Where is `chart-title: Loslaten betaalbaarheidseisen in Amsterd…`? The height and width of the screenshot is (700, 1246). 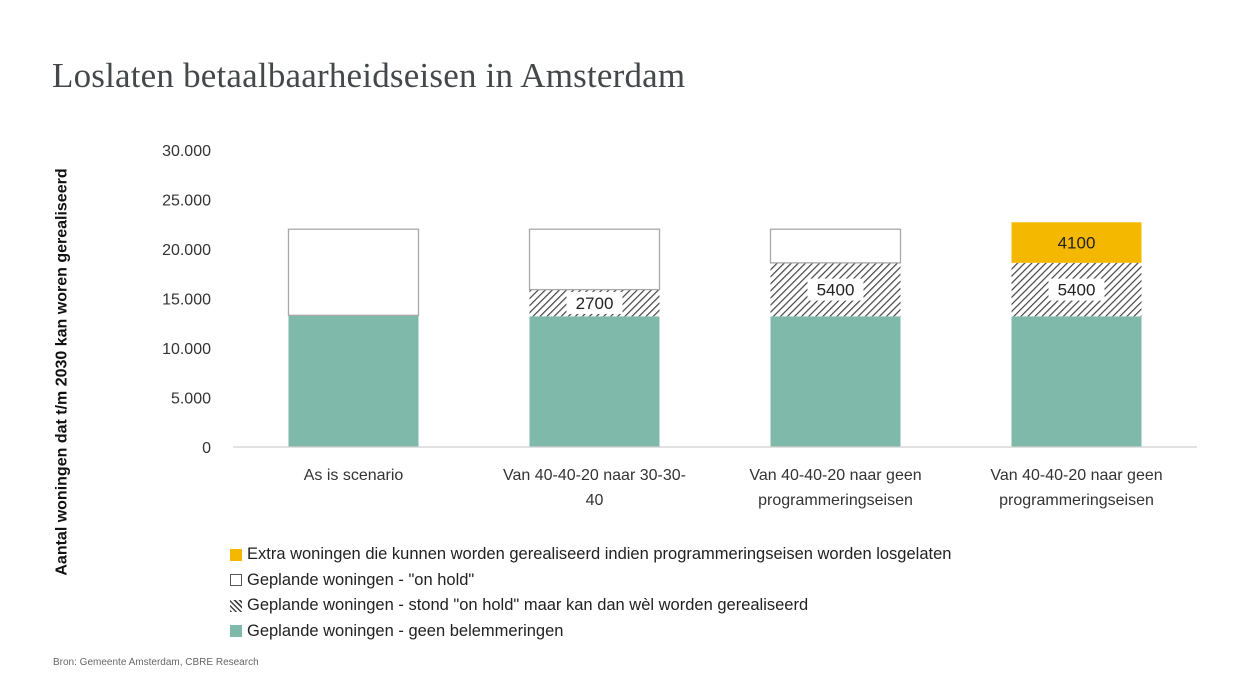 chart-title: Loslaten betaalbaarheidseisen in Amsterd… is located at coordinates (369, 75).